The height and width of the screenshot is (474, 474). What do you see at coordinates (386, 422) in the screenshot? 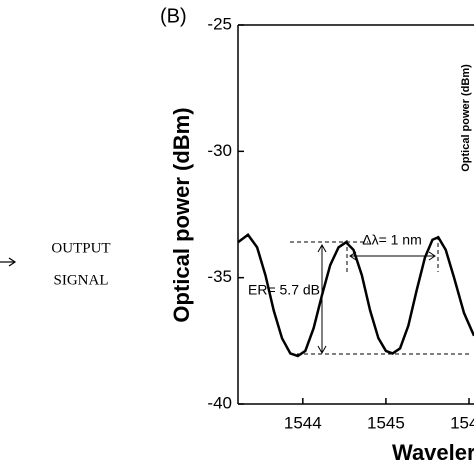
I see `x-tick-label: 1545` at bounding box center [386, 422].